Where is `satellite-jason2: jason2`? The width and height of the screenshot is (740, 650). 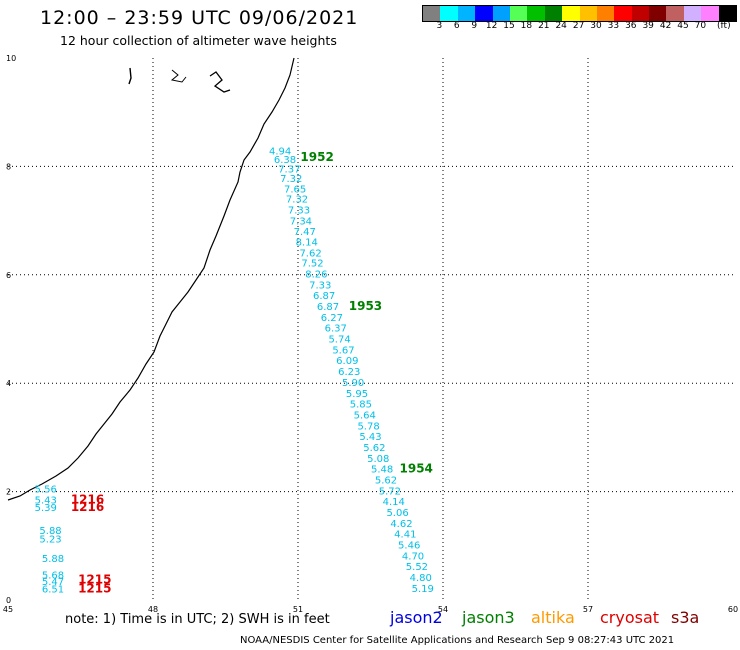 satellite-jason2: jason2 is located at coordinates (416, 617).